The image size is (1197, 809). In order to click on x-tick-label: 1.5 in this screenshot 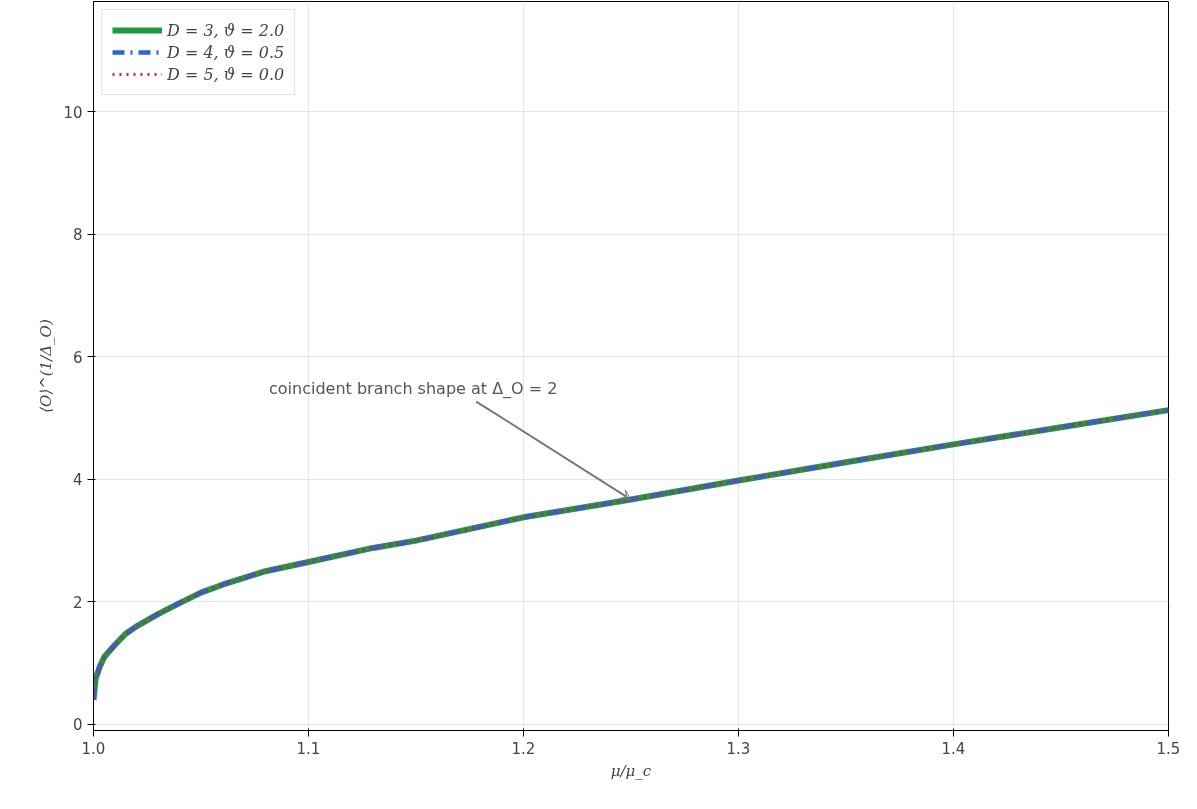, I will do `click(1168, 748)`.